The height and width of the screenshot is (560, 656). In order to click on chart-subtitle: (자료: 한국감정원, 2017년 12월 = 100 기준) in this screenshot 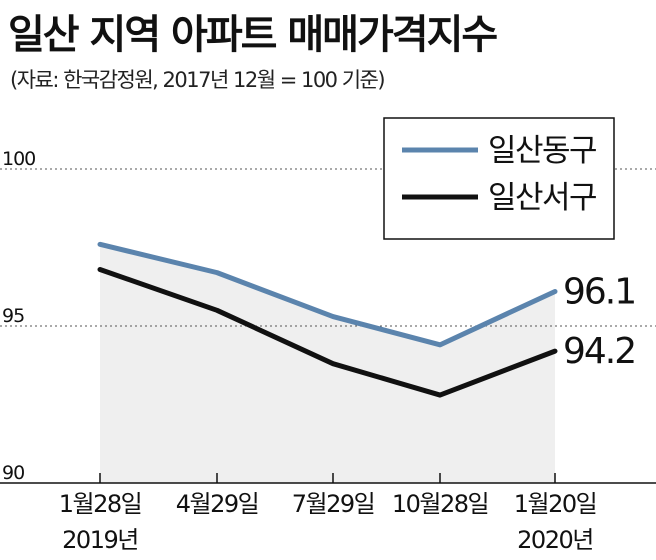, I will do `click(198, 80)`.